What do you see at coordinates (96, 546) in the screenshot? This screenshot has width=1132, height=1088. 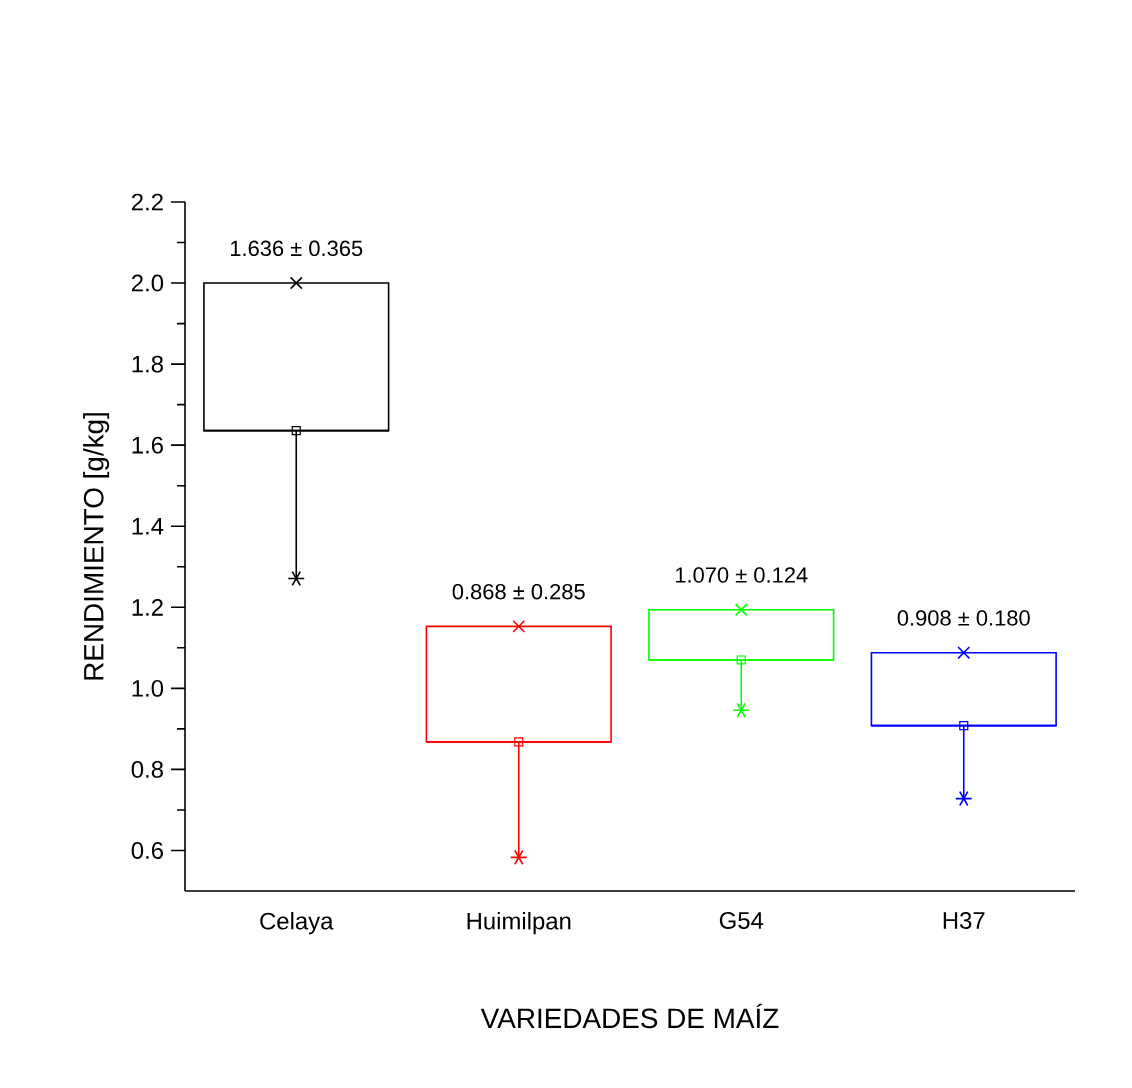 I see `y-axis-title: RENDIMIENTO [g/kg]` at bounding box center [96, 546].